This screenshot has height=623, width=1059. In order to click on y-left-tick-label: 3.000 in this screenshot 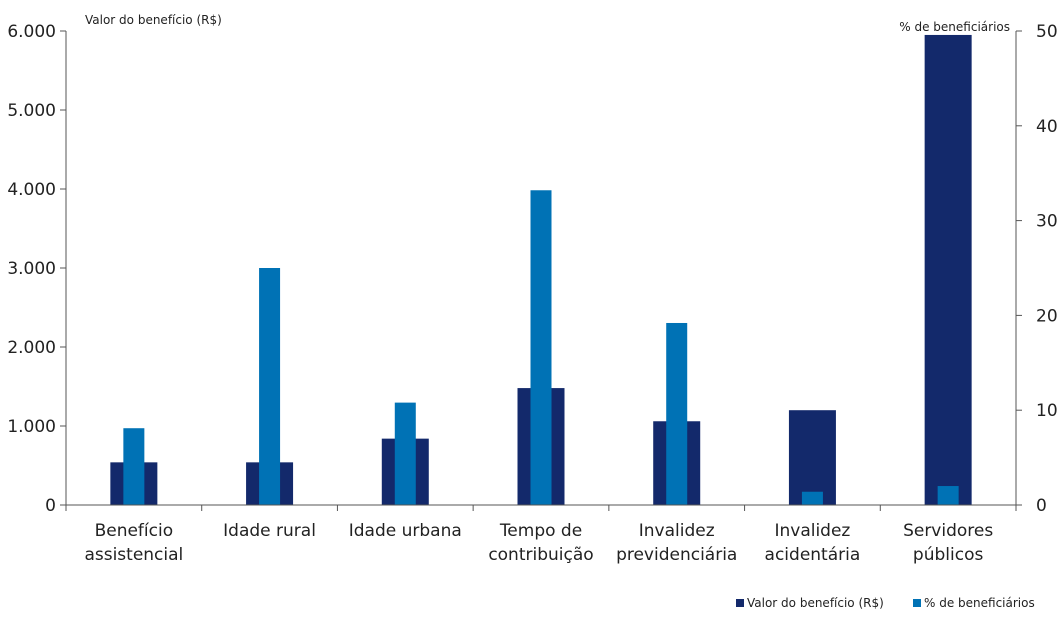, I will do `click(31, 269)`.